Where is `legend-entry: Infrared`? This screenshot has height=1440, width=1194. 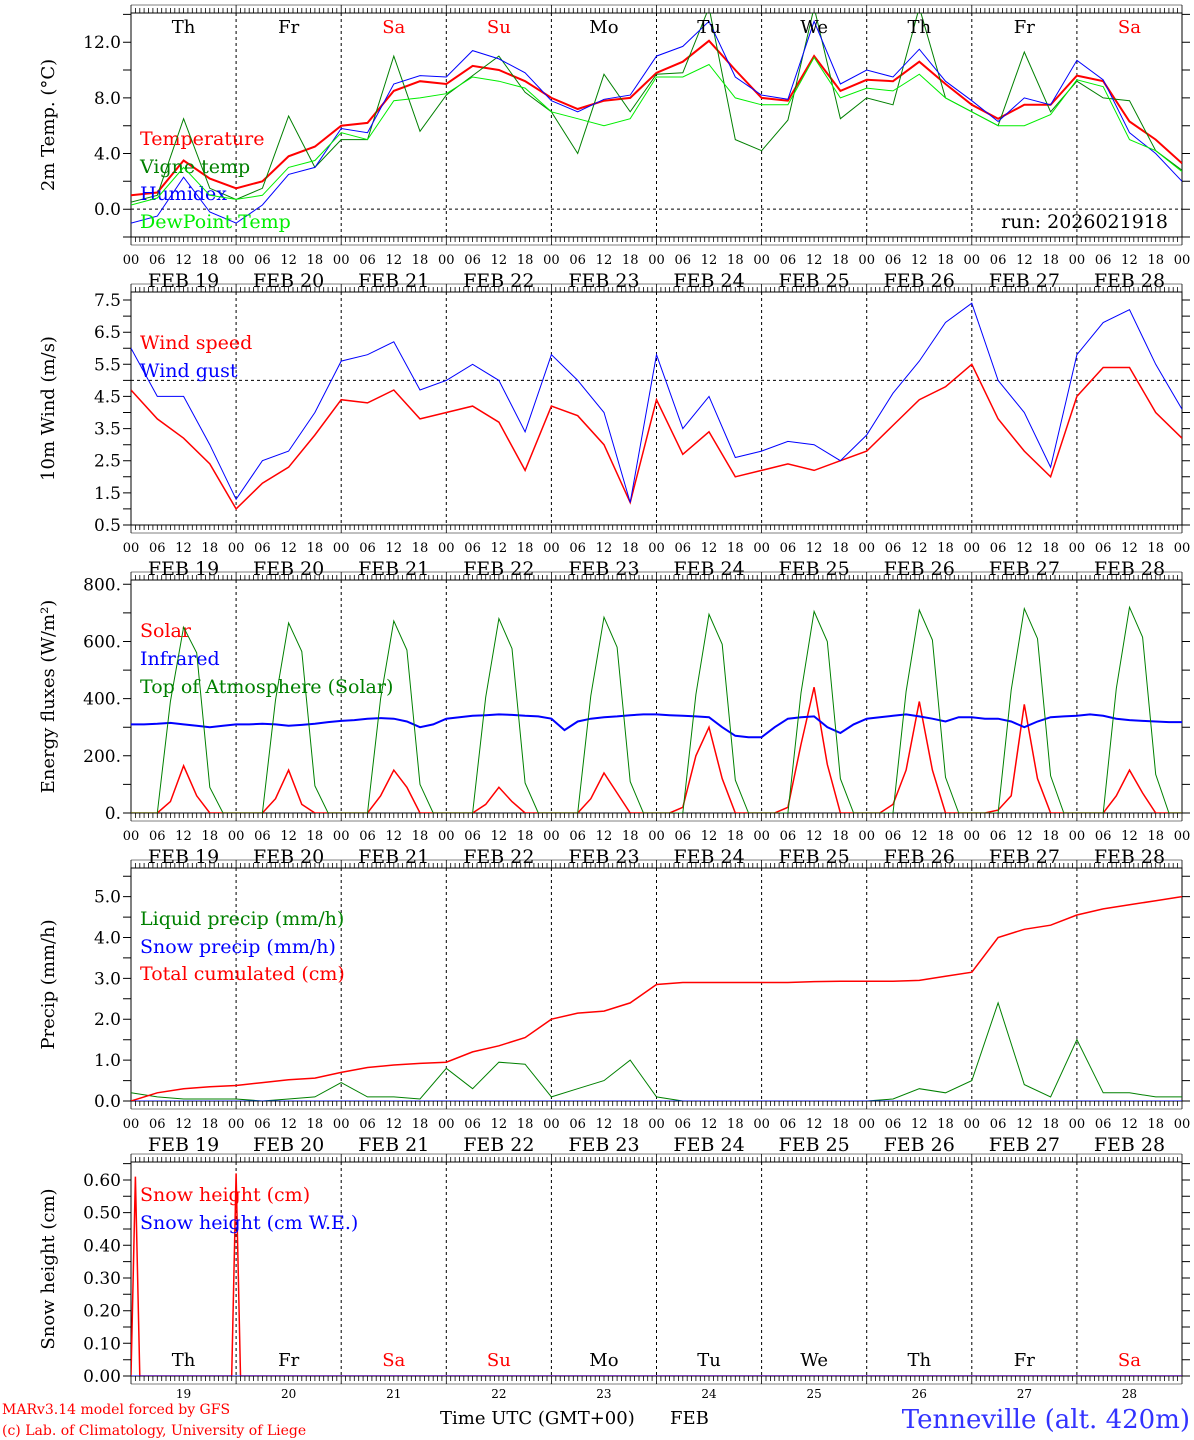 legend-entry: Infrared is located at coordinates (180, 659).